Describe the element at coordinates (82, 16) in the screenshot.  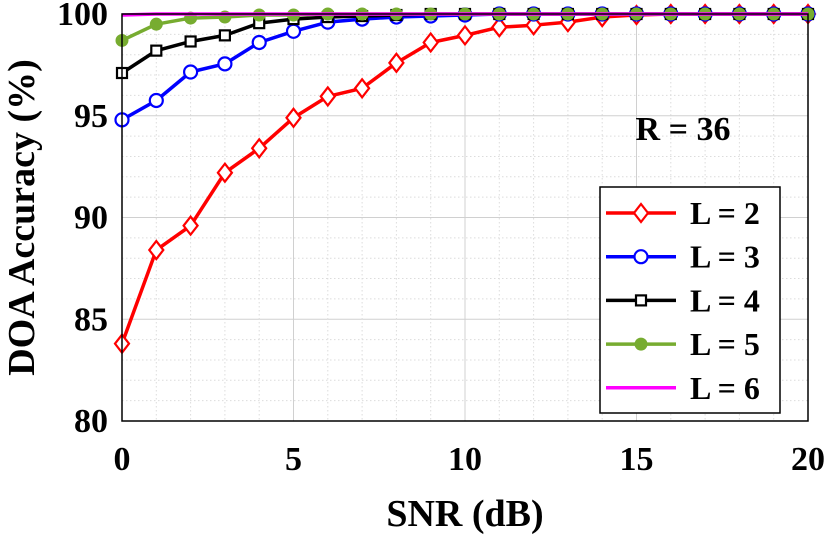
I see `y-tick-label: 100` at that location.